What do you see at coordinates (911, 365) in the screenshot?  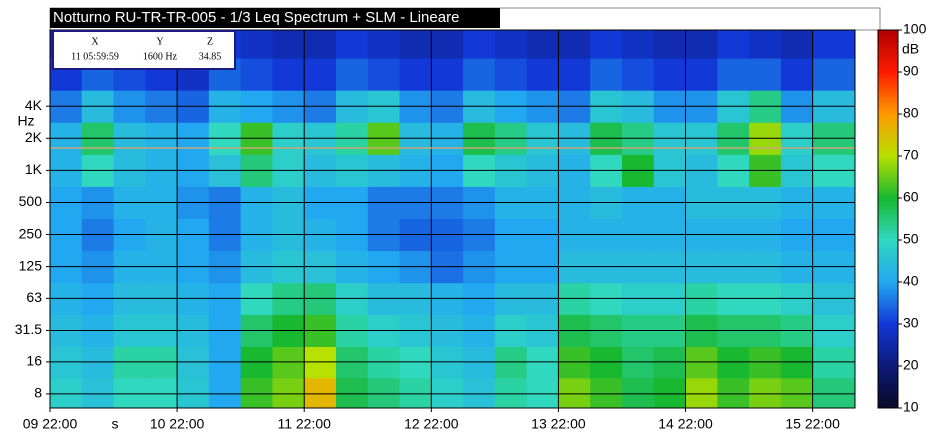 I see `colorbar-tick-label: 20` at bounding box center [911, 365].